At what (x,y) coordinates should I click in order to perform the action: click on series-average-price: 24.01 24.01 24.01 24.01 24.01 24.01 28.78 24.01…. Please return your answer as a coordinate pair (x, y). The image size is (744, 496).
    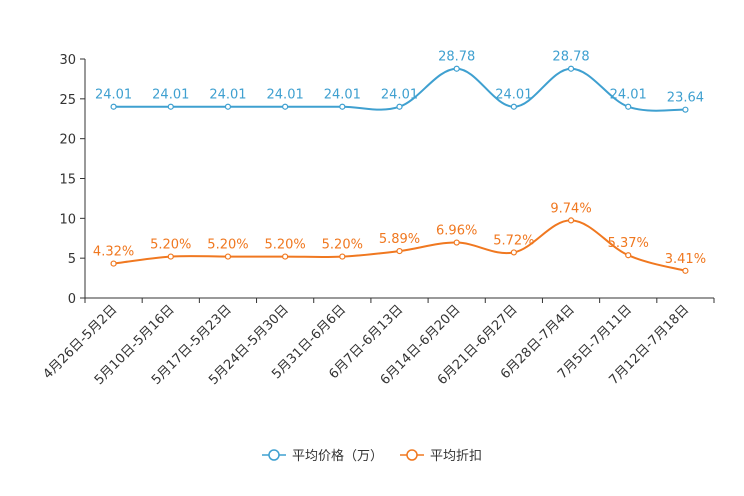
    Looking at the image, I should click on (399, 81).